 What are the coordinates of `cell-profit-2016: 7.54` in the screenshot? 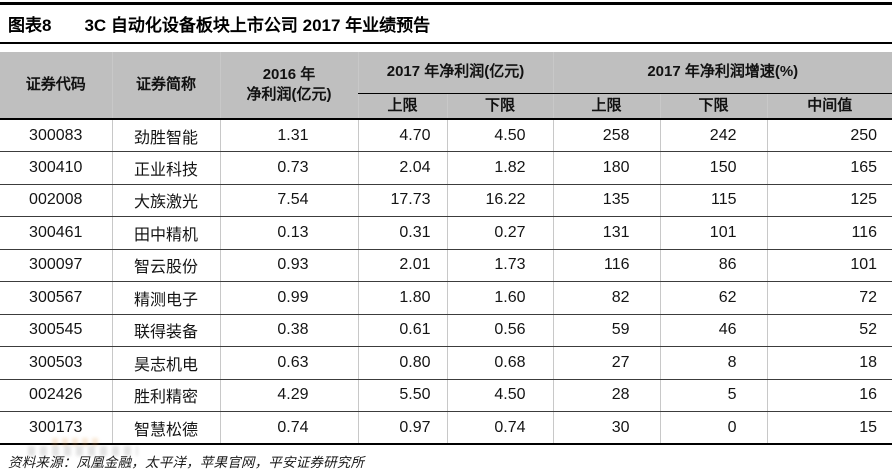 It's located at (288, 200).